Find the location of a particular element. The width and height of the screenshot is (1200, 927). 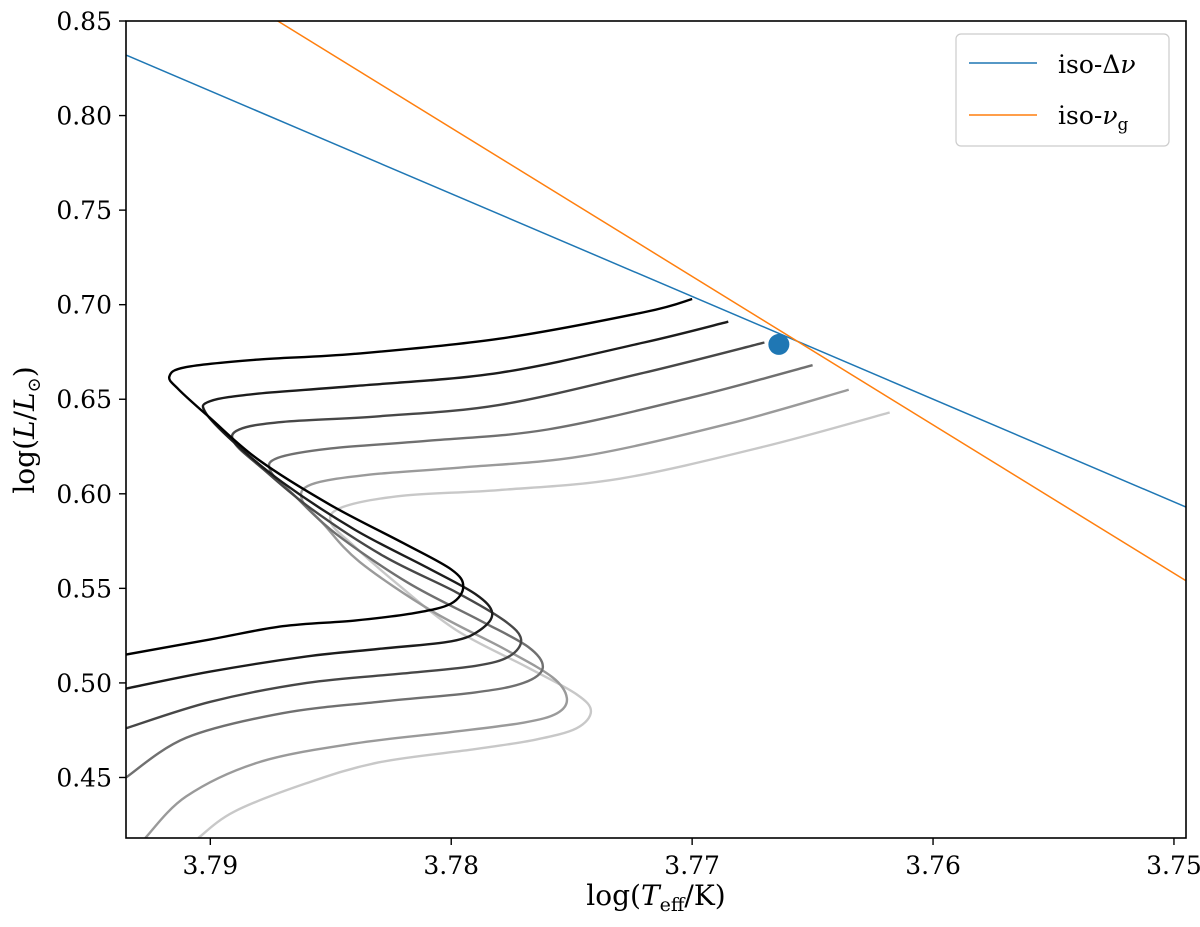

y-tick-label: 0.80 is located at coordinates (84, 116).